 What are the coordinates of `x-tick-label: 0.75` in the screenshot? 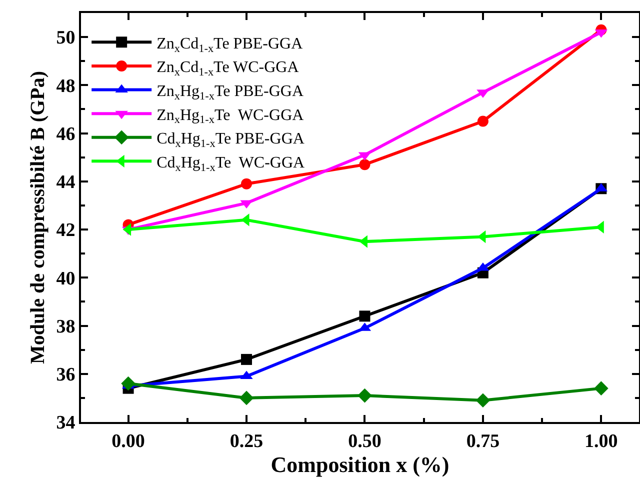 It's located at (483, 441).